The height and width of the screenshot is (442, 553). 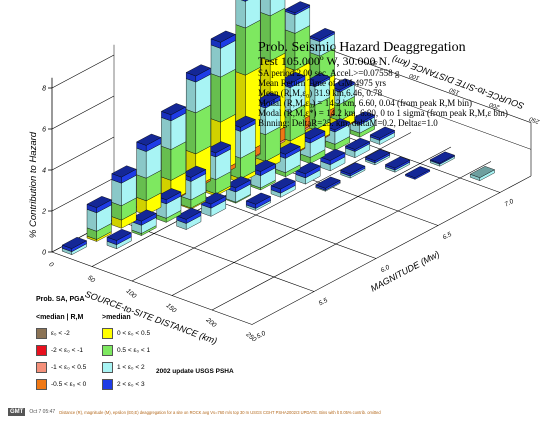 What do you see at coordinates (195, 371) in the screenshot?
I see `psha-update-label: 2002 update USGS PSHA` at bounding box center [195, 371].